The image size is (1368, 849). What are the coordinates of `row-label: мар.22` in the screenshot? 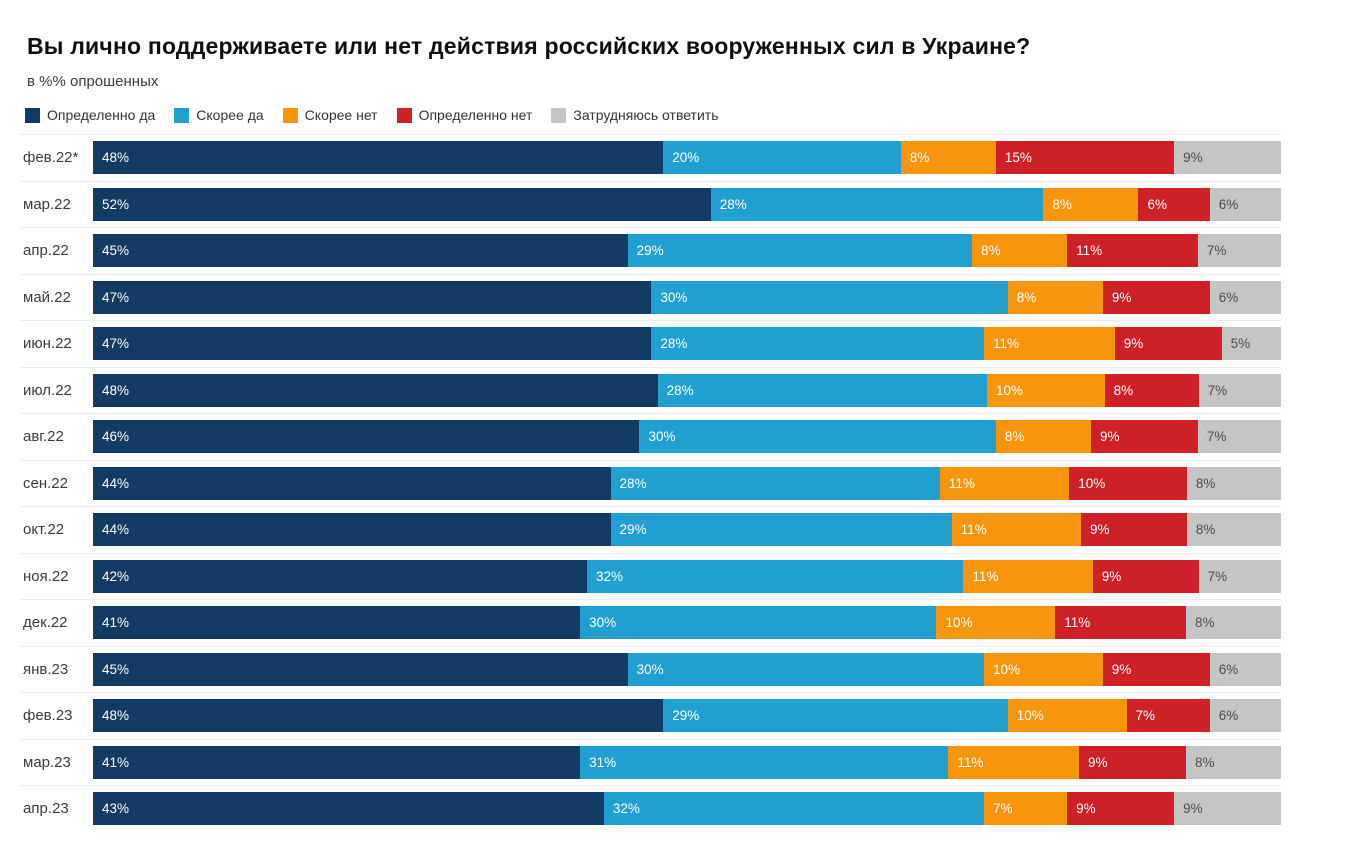 It's located at (47, 204).